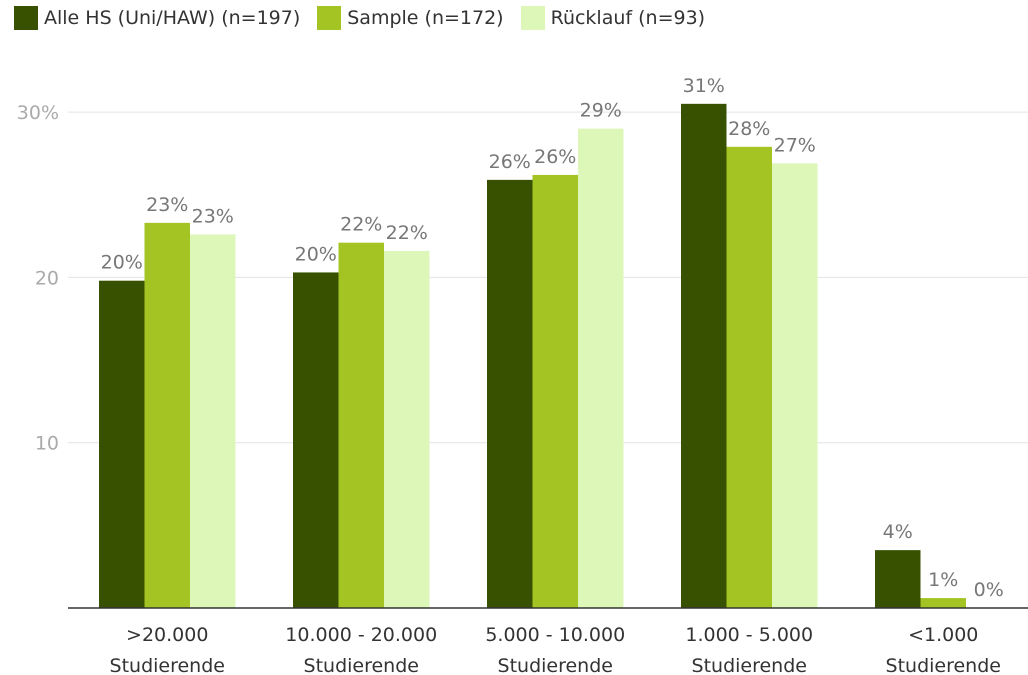  I want to click on bar-s0-c2, so click(510, 394).